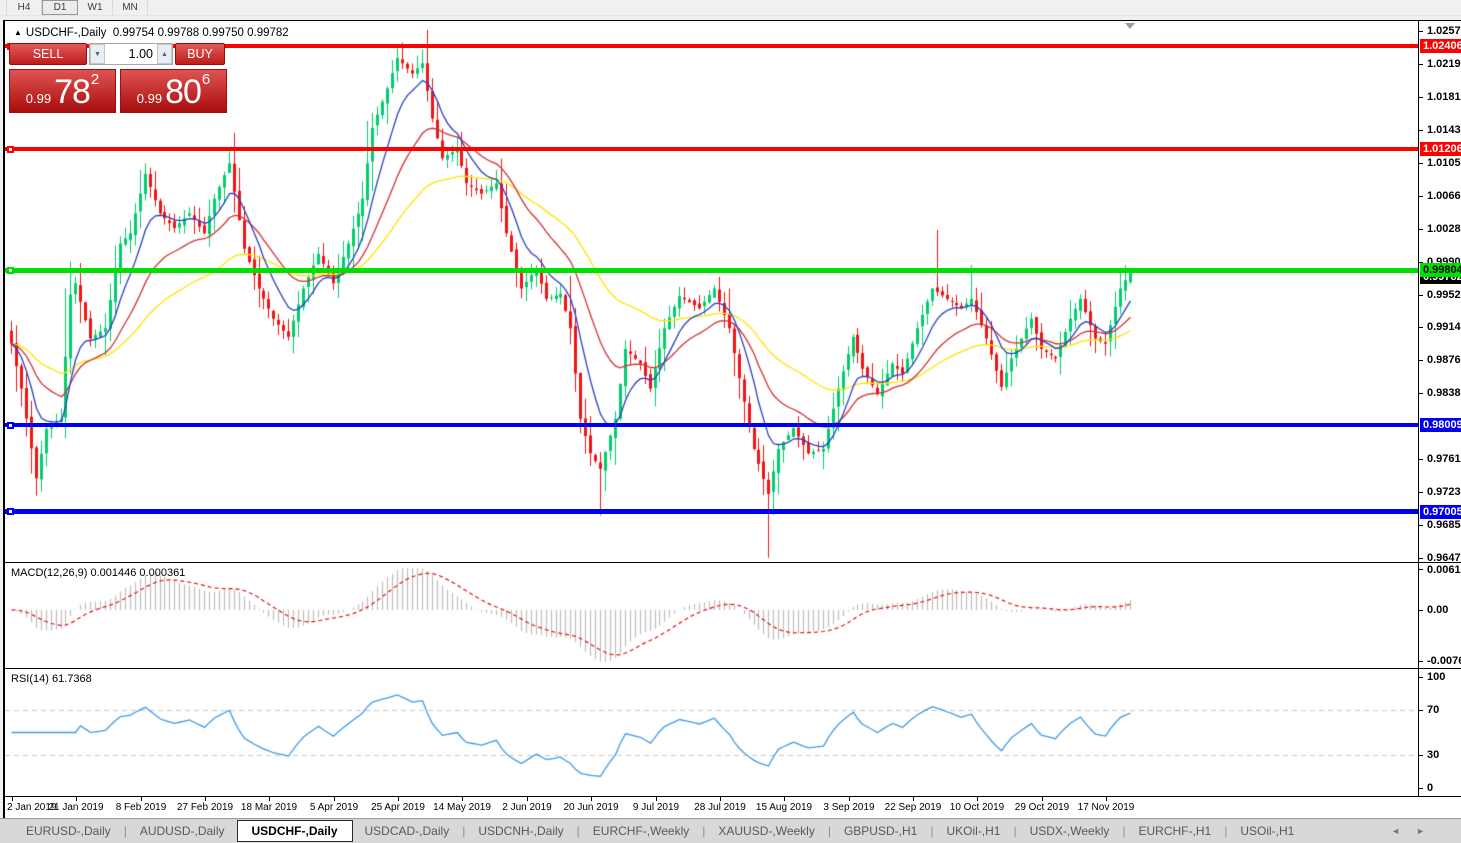  I want to click on sell-price-tile: 0.99 78 2, so click(62, 91).